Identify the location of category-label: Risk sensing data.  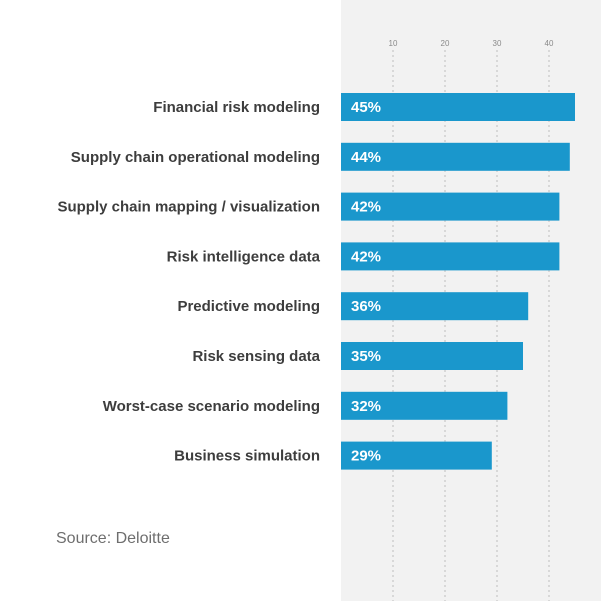
(256, 356).